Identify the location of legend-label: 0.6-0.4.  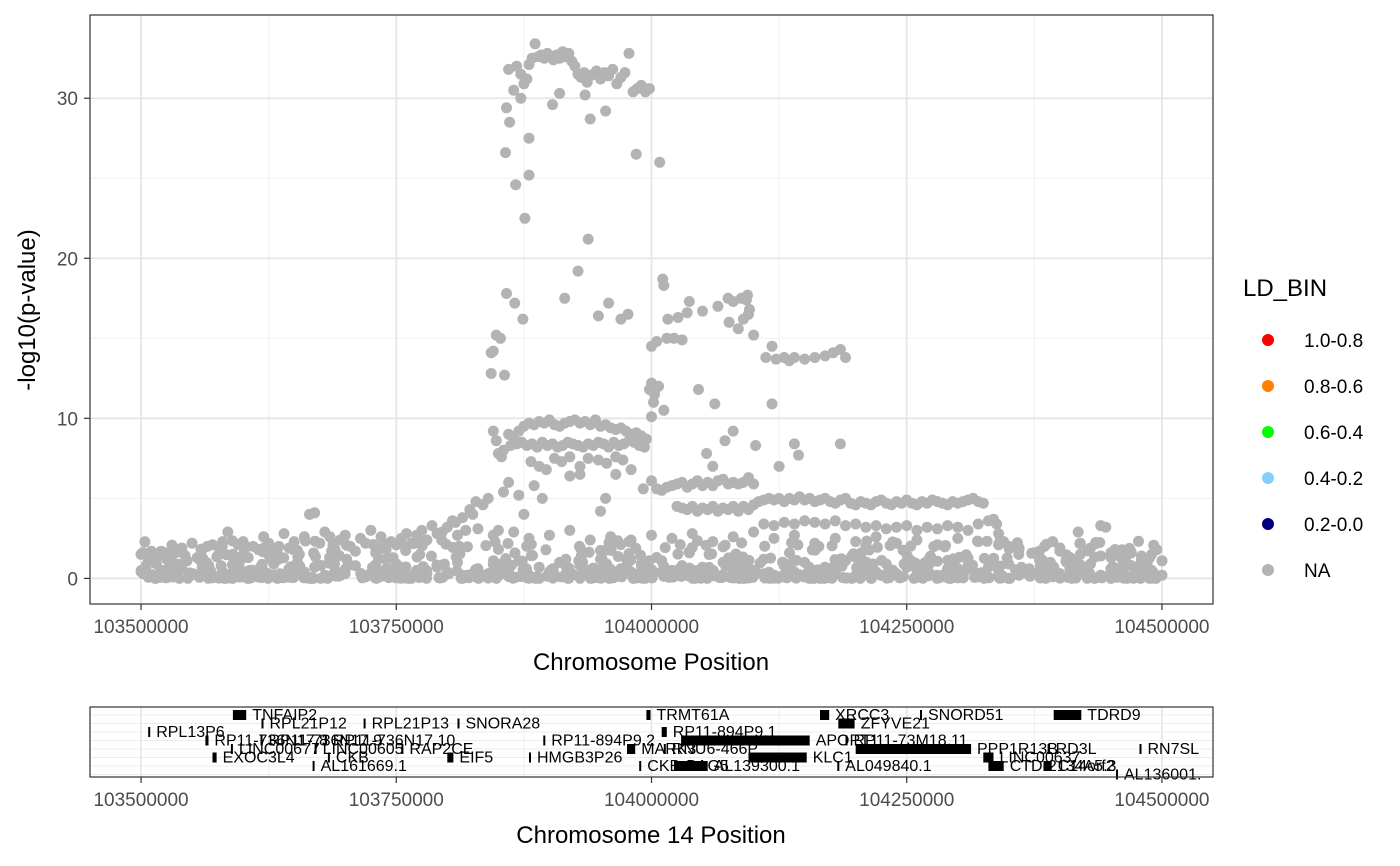
(1334, 433).